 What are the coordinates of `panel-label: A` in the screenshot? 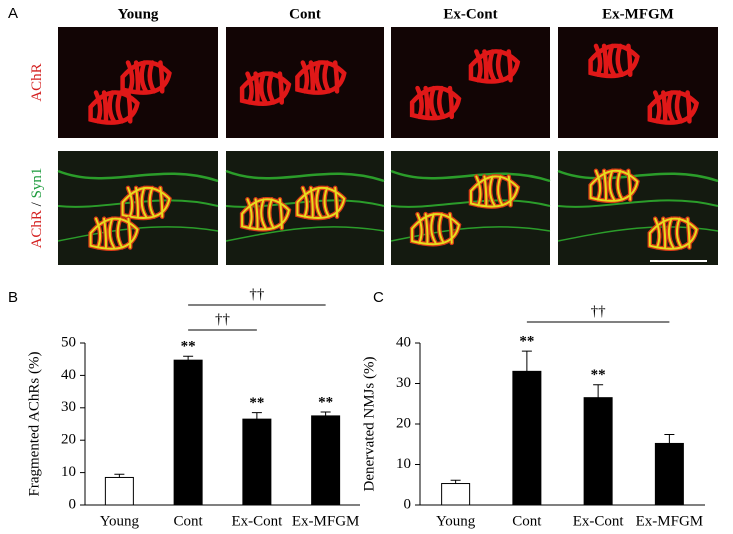 It's located at (13, 13).